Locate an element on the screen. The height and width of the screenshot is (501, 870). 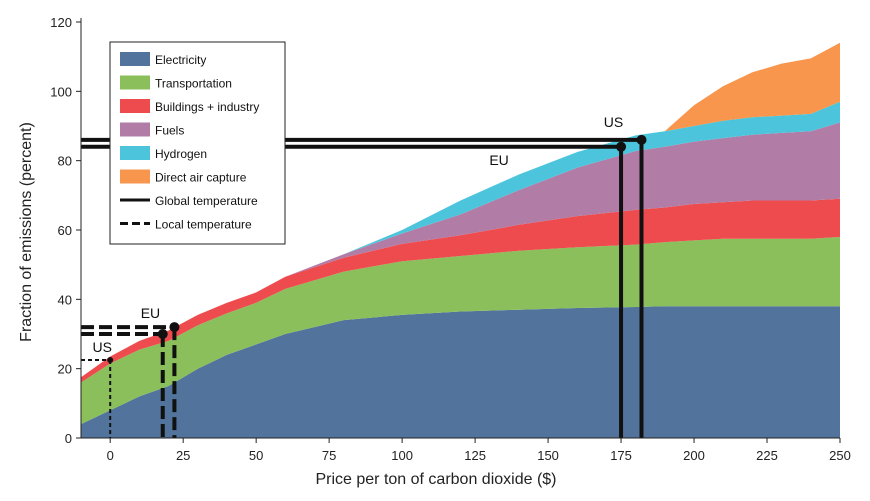
x-tick-label: 150 is located at coordinates (548, 455).